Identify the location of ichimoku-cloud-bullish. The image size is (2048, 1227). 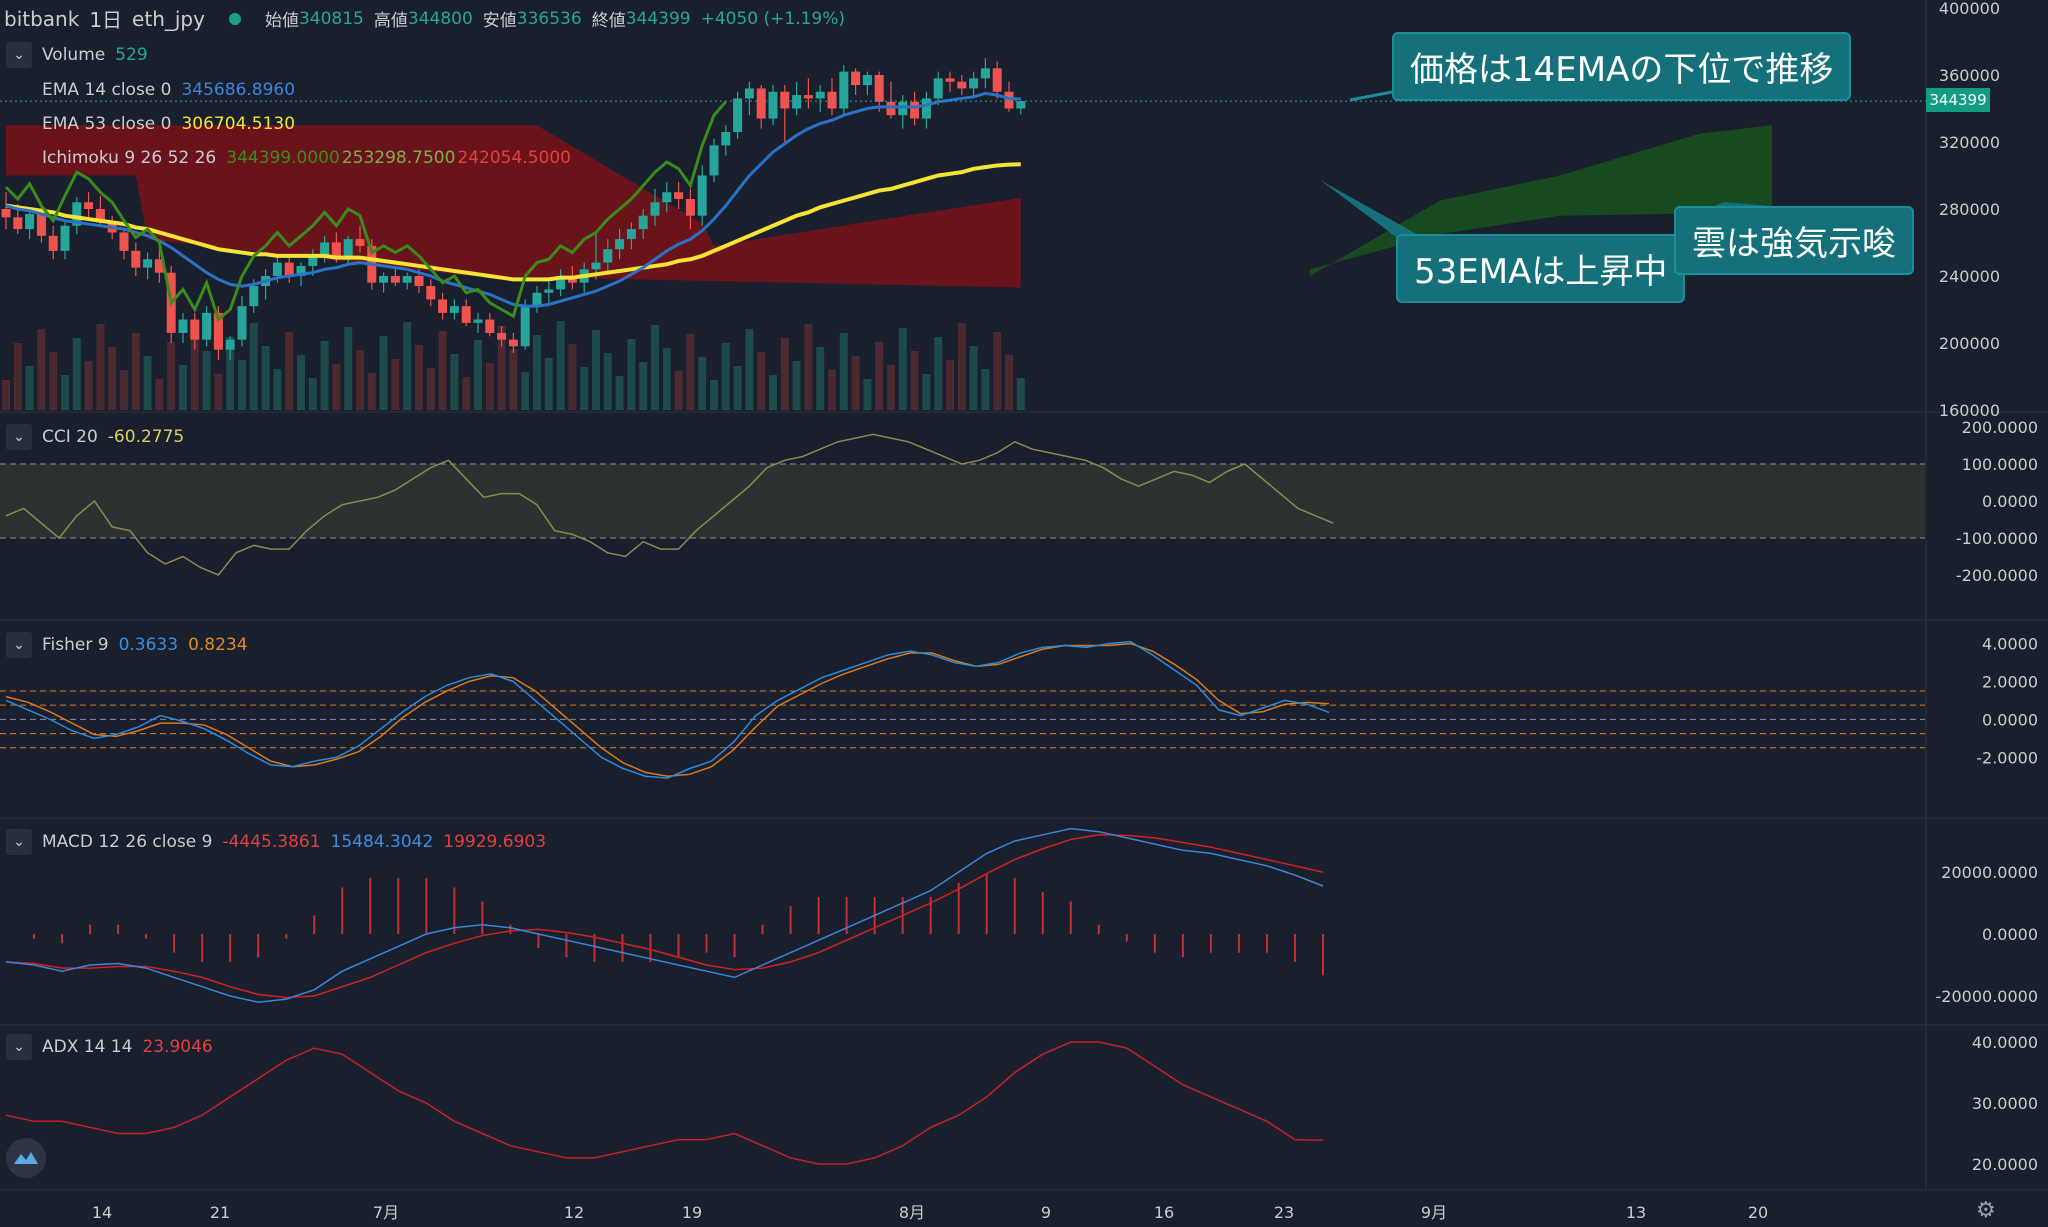
(1541, 200).